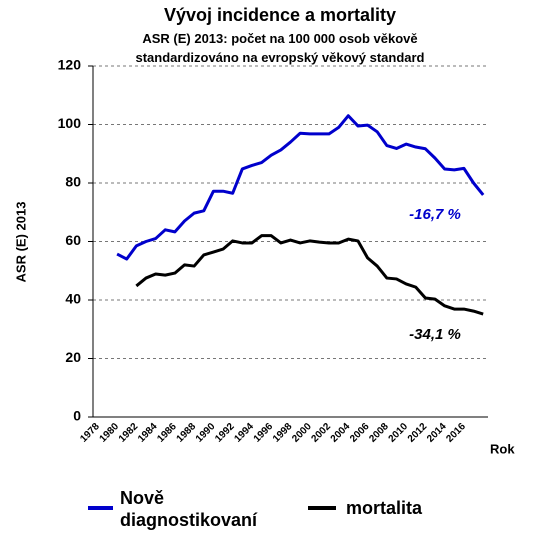 The height and width of the screenshot is (545, 545). What do you see at coordinates (302, 433) in the screenshot?
I see `x-tick-label: 2000` at bounding box center [302, 433].